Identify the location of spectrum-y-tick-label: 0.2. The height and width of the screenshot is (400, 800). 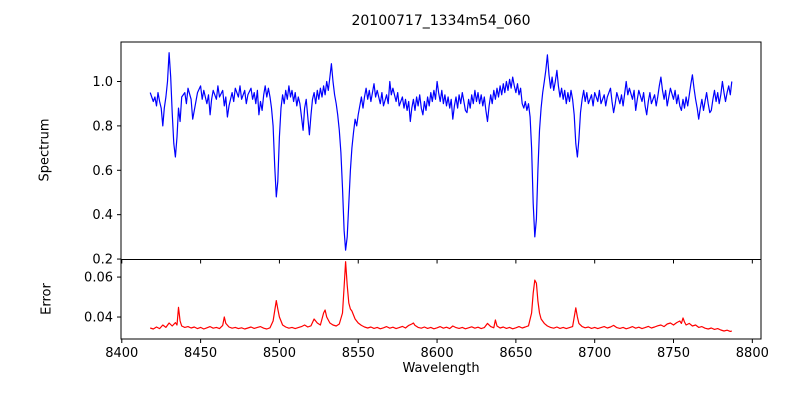
(102, 260).